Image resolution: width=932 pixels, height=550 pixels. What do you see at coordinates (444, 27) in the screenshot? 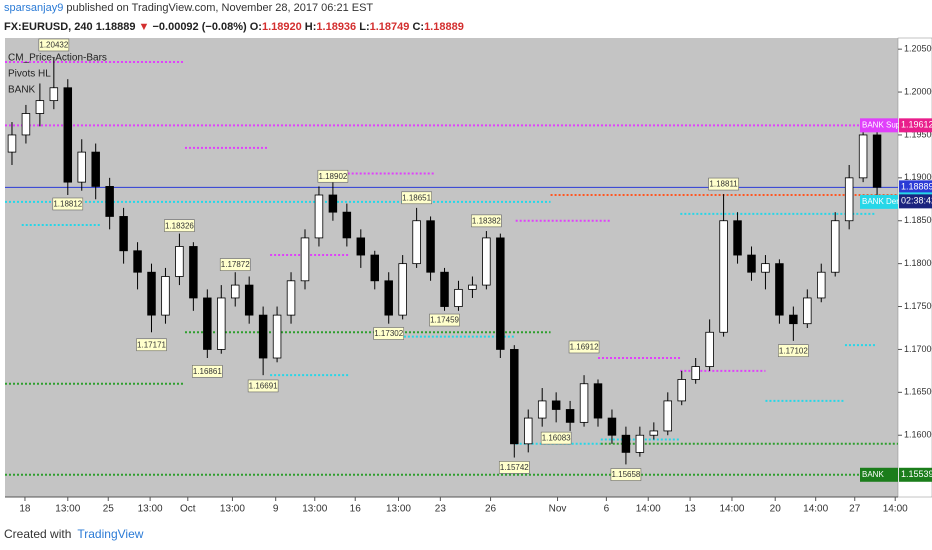
I see `c: 1.18889` at bounding box center [444, 27].